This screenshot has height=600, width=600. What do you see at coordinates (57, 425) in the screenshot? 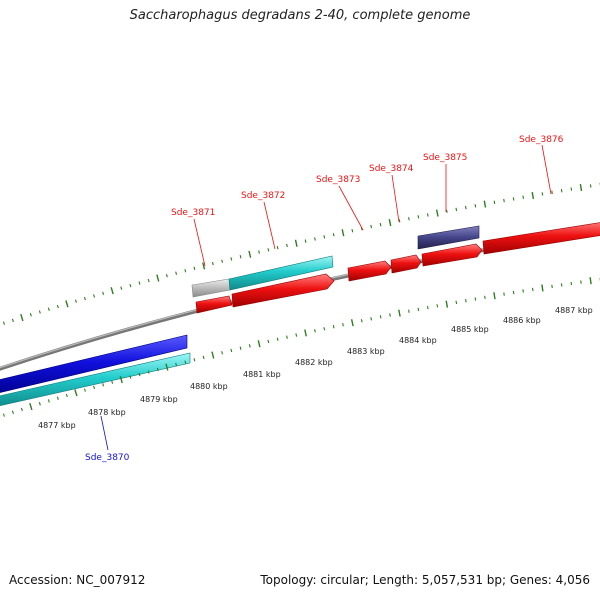
I see `kbp-label: 4877 kbp` at bounding box center [57, 425].